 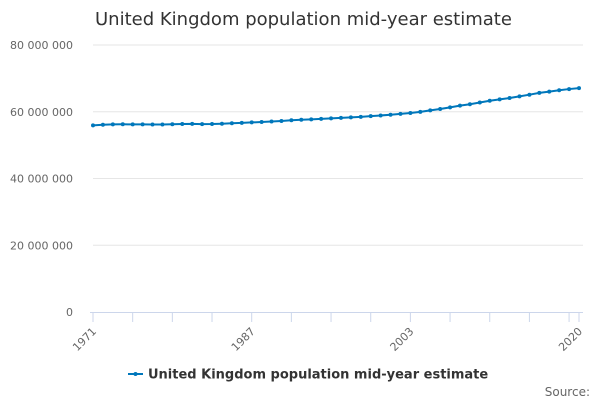 What do you see at coordinates (84, 339) in the screenshot?
I see `x-tick-label: 1971` at bounding box center [84, 339].